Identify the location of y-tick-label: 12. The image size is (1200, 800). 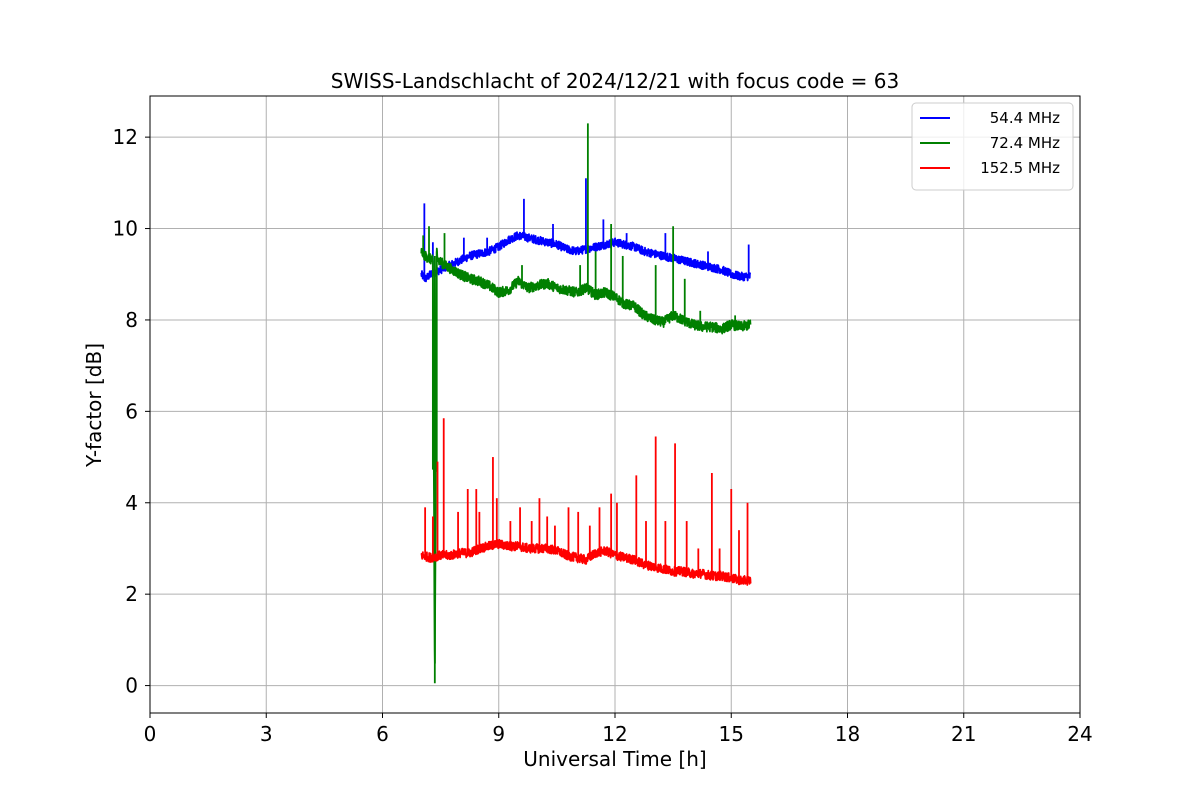
(125, 137).